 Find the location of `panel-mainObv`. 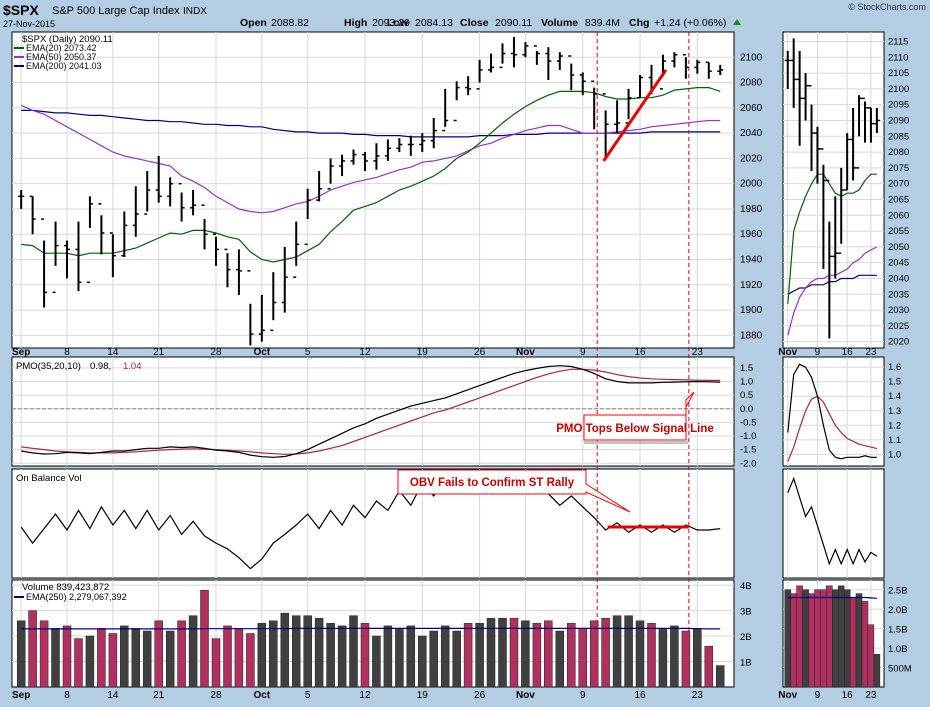

panel-mainObv is located at coordinates (373, 523).